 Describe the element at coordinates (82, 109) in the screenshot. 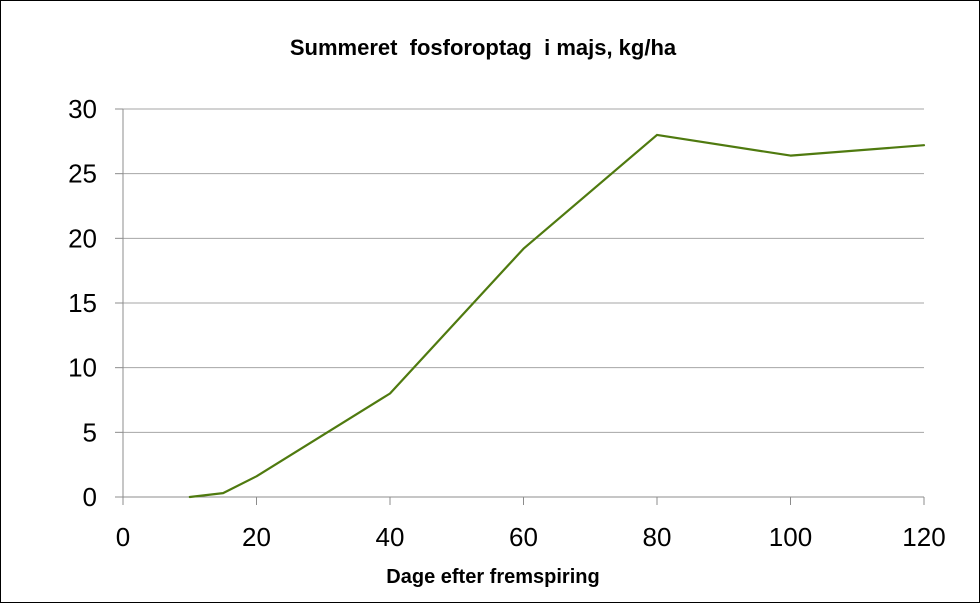

I see `y-tick-label-30: 30` at that location.